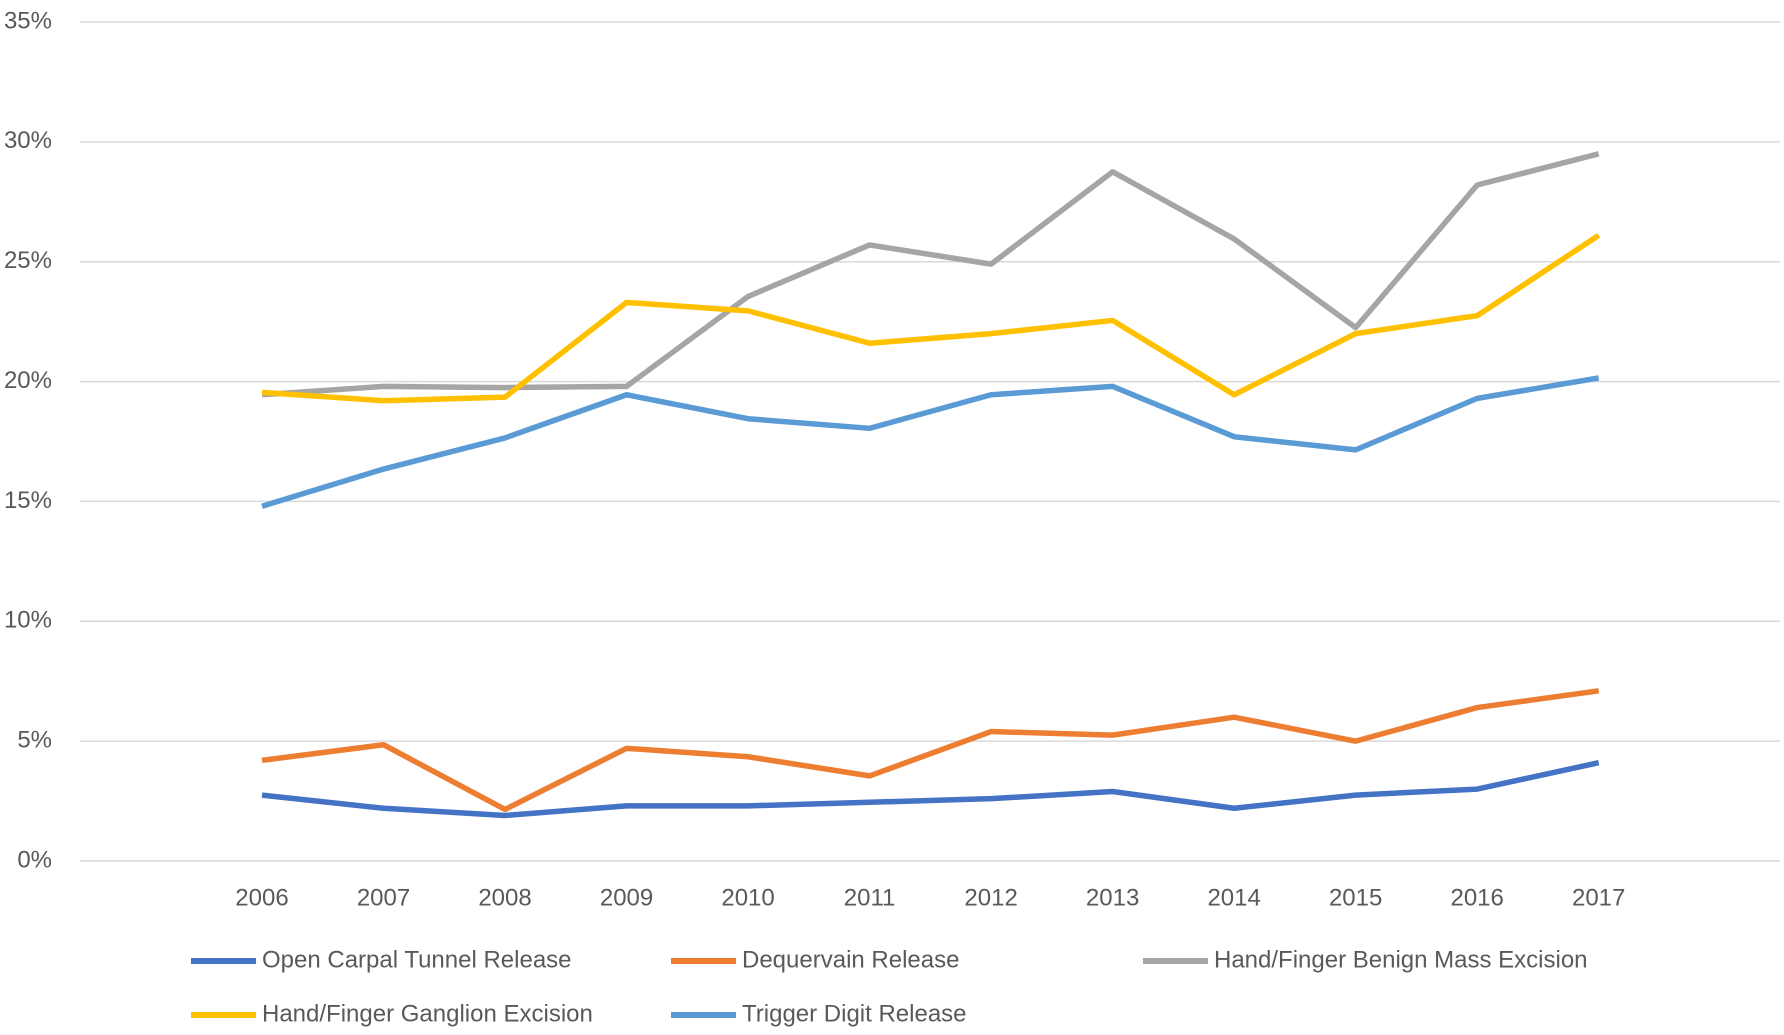  Describe the element at coordinates (1112, 897) in the screenshot. I see `x-tick-label: 2013` at that location.